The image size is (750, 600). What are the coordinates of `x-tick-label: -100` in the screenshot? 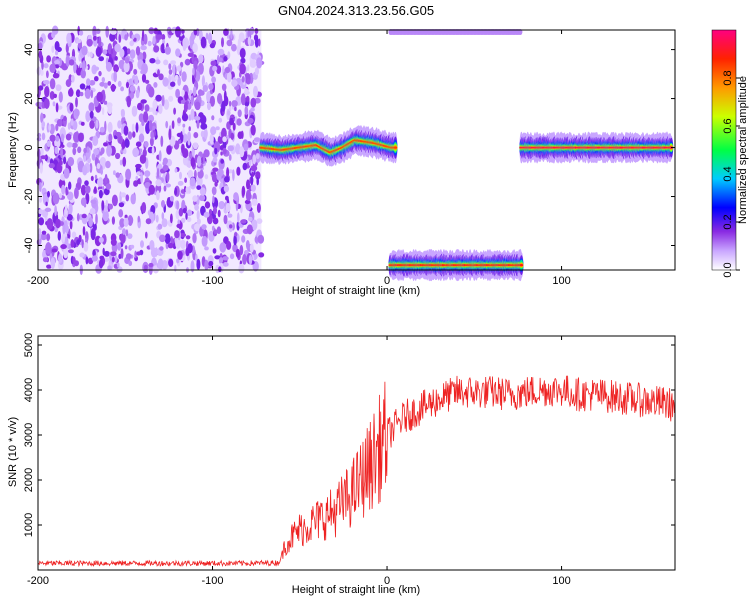 It's located at (213, 581).